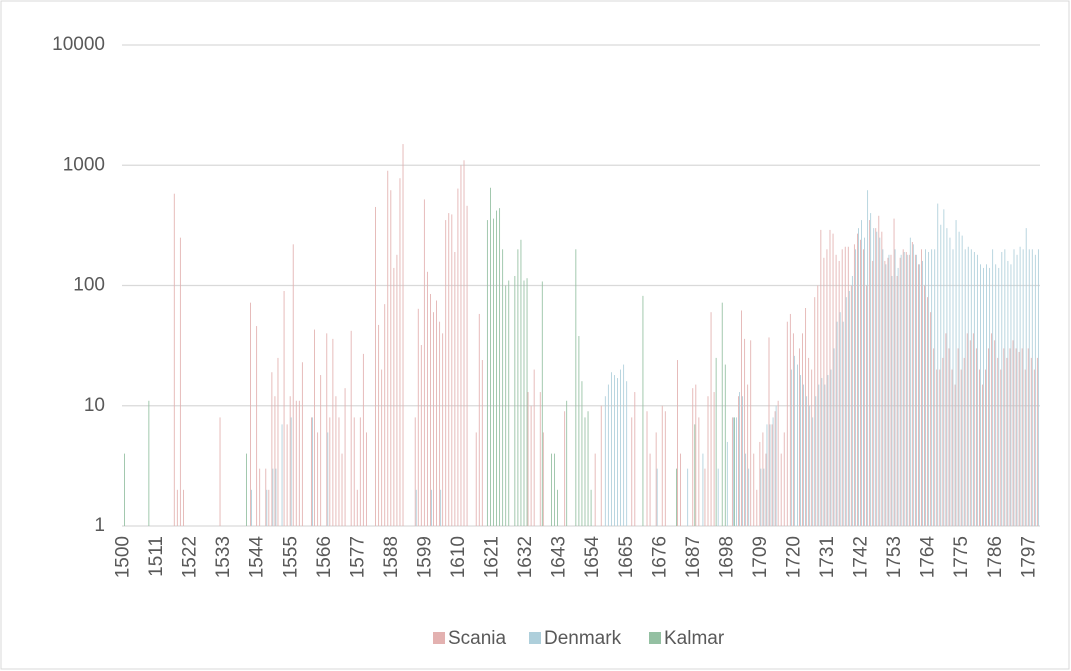 The width and height of the screenshot is (1071, 671). What do you see at coordinates (492, 557) in the screenshot?
I see `x-tick-label: 1621` at bounding box center [492, 557].